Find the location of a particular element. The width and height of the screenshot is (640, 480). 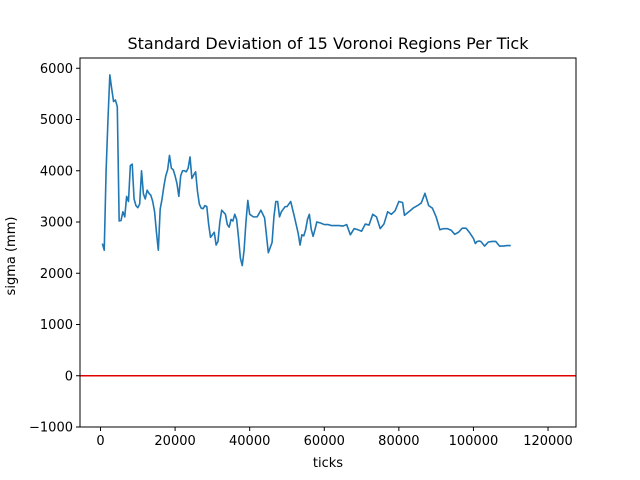

y-tick-label: 6000 is located at coordinates (56, 69).